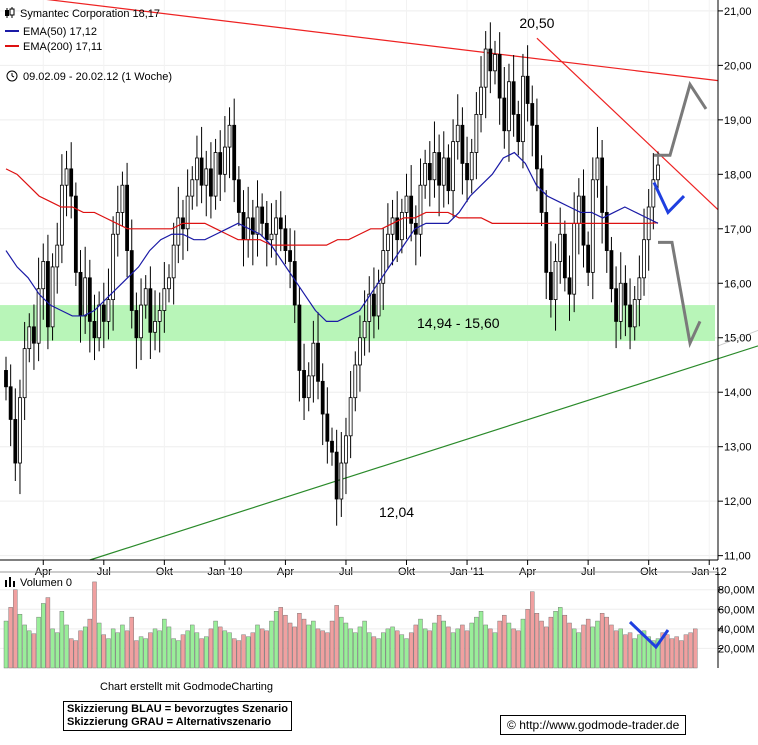  Describe the element at coordinates (396, 512) in the screenshot. I see `low-annotation: 12,04` at that location.